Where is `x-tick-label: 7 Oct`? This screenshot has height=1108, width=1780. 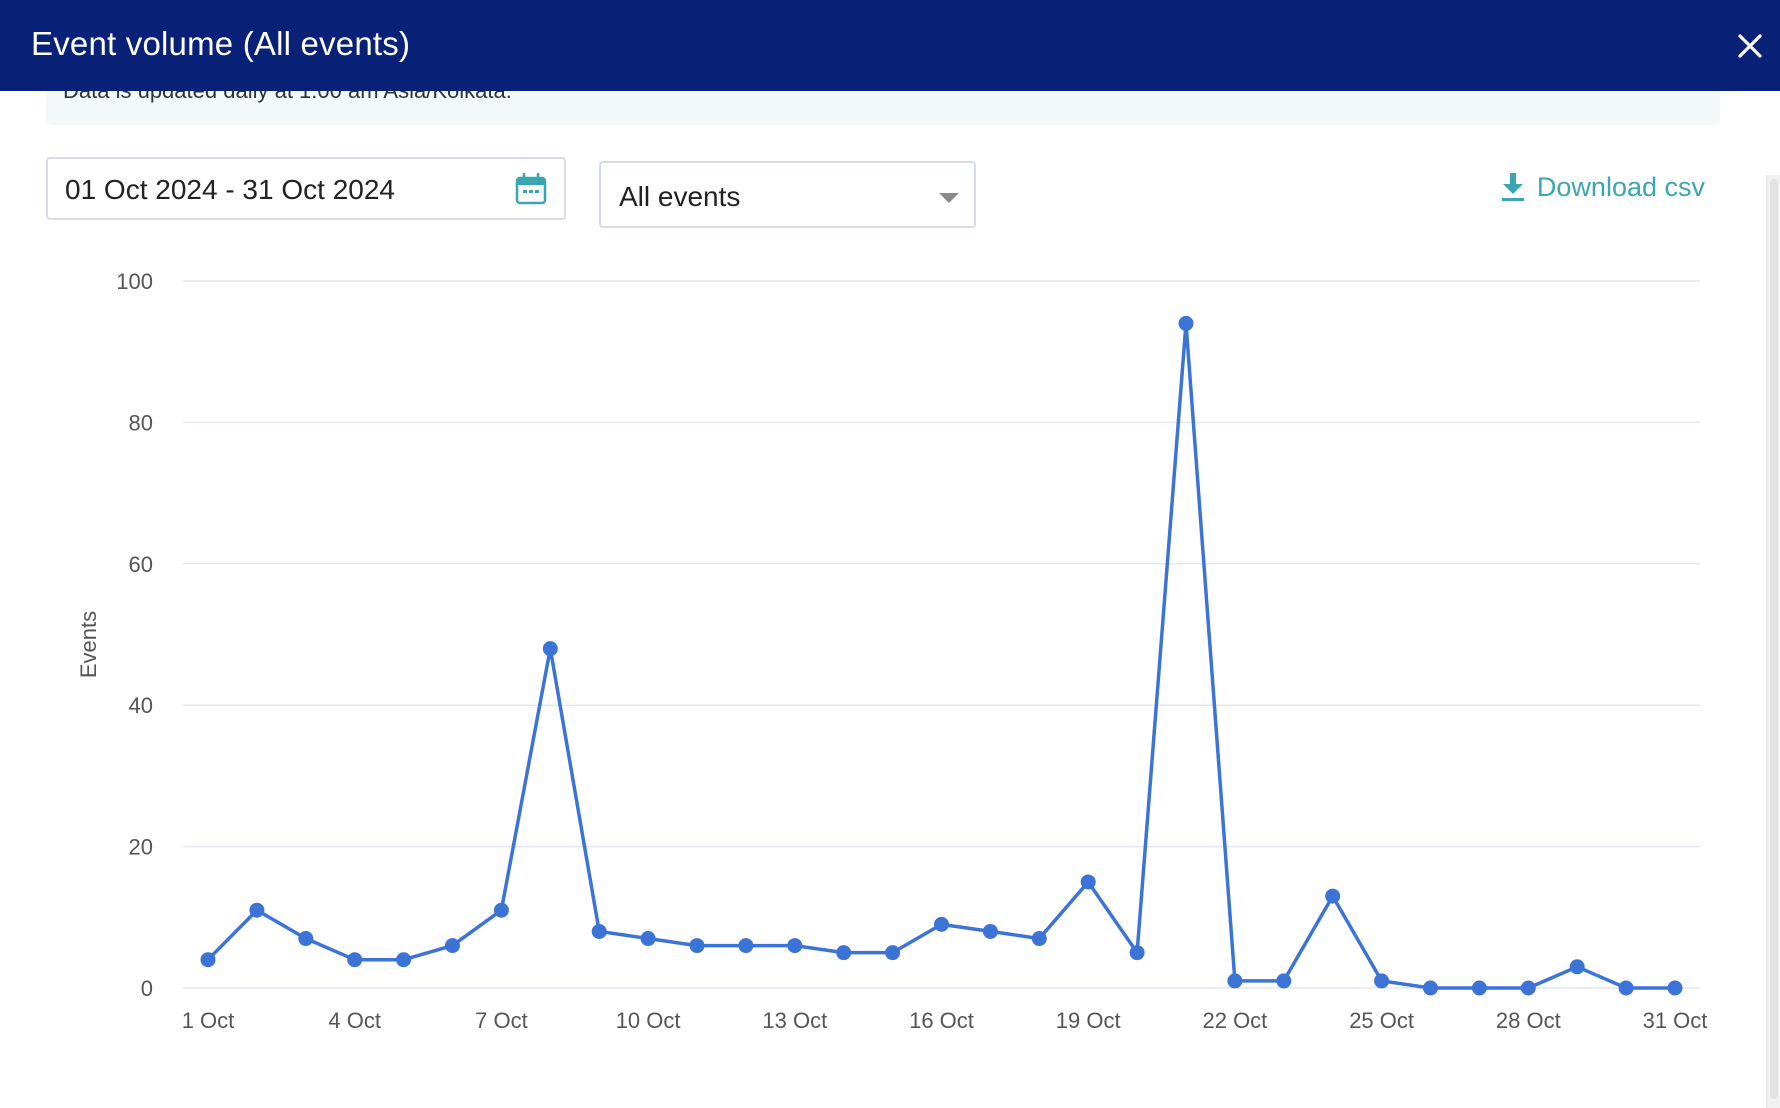 x-tick-label: 7 Oct is located at coordinates (501, 1020).